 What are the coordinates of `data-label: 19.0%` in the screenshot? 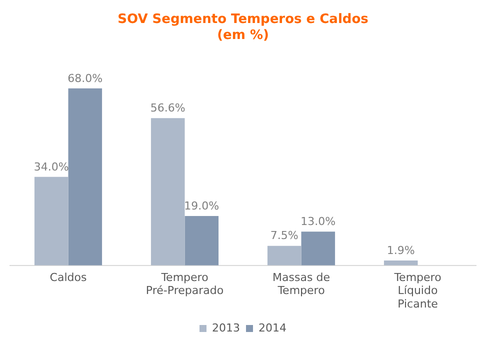 It's located at (202, 205).